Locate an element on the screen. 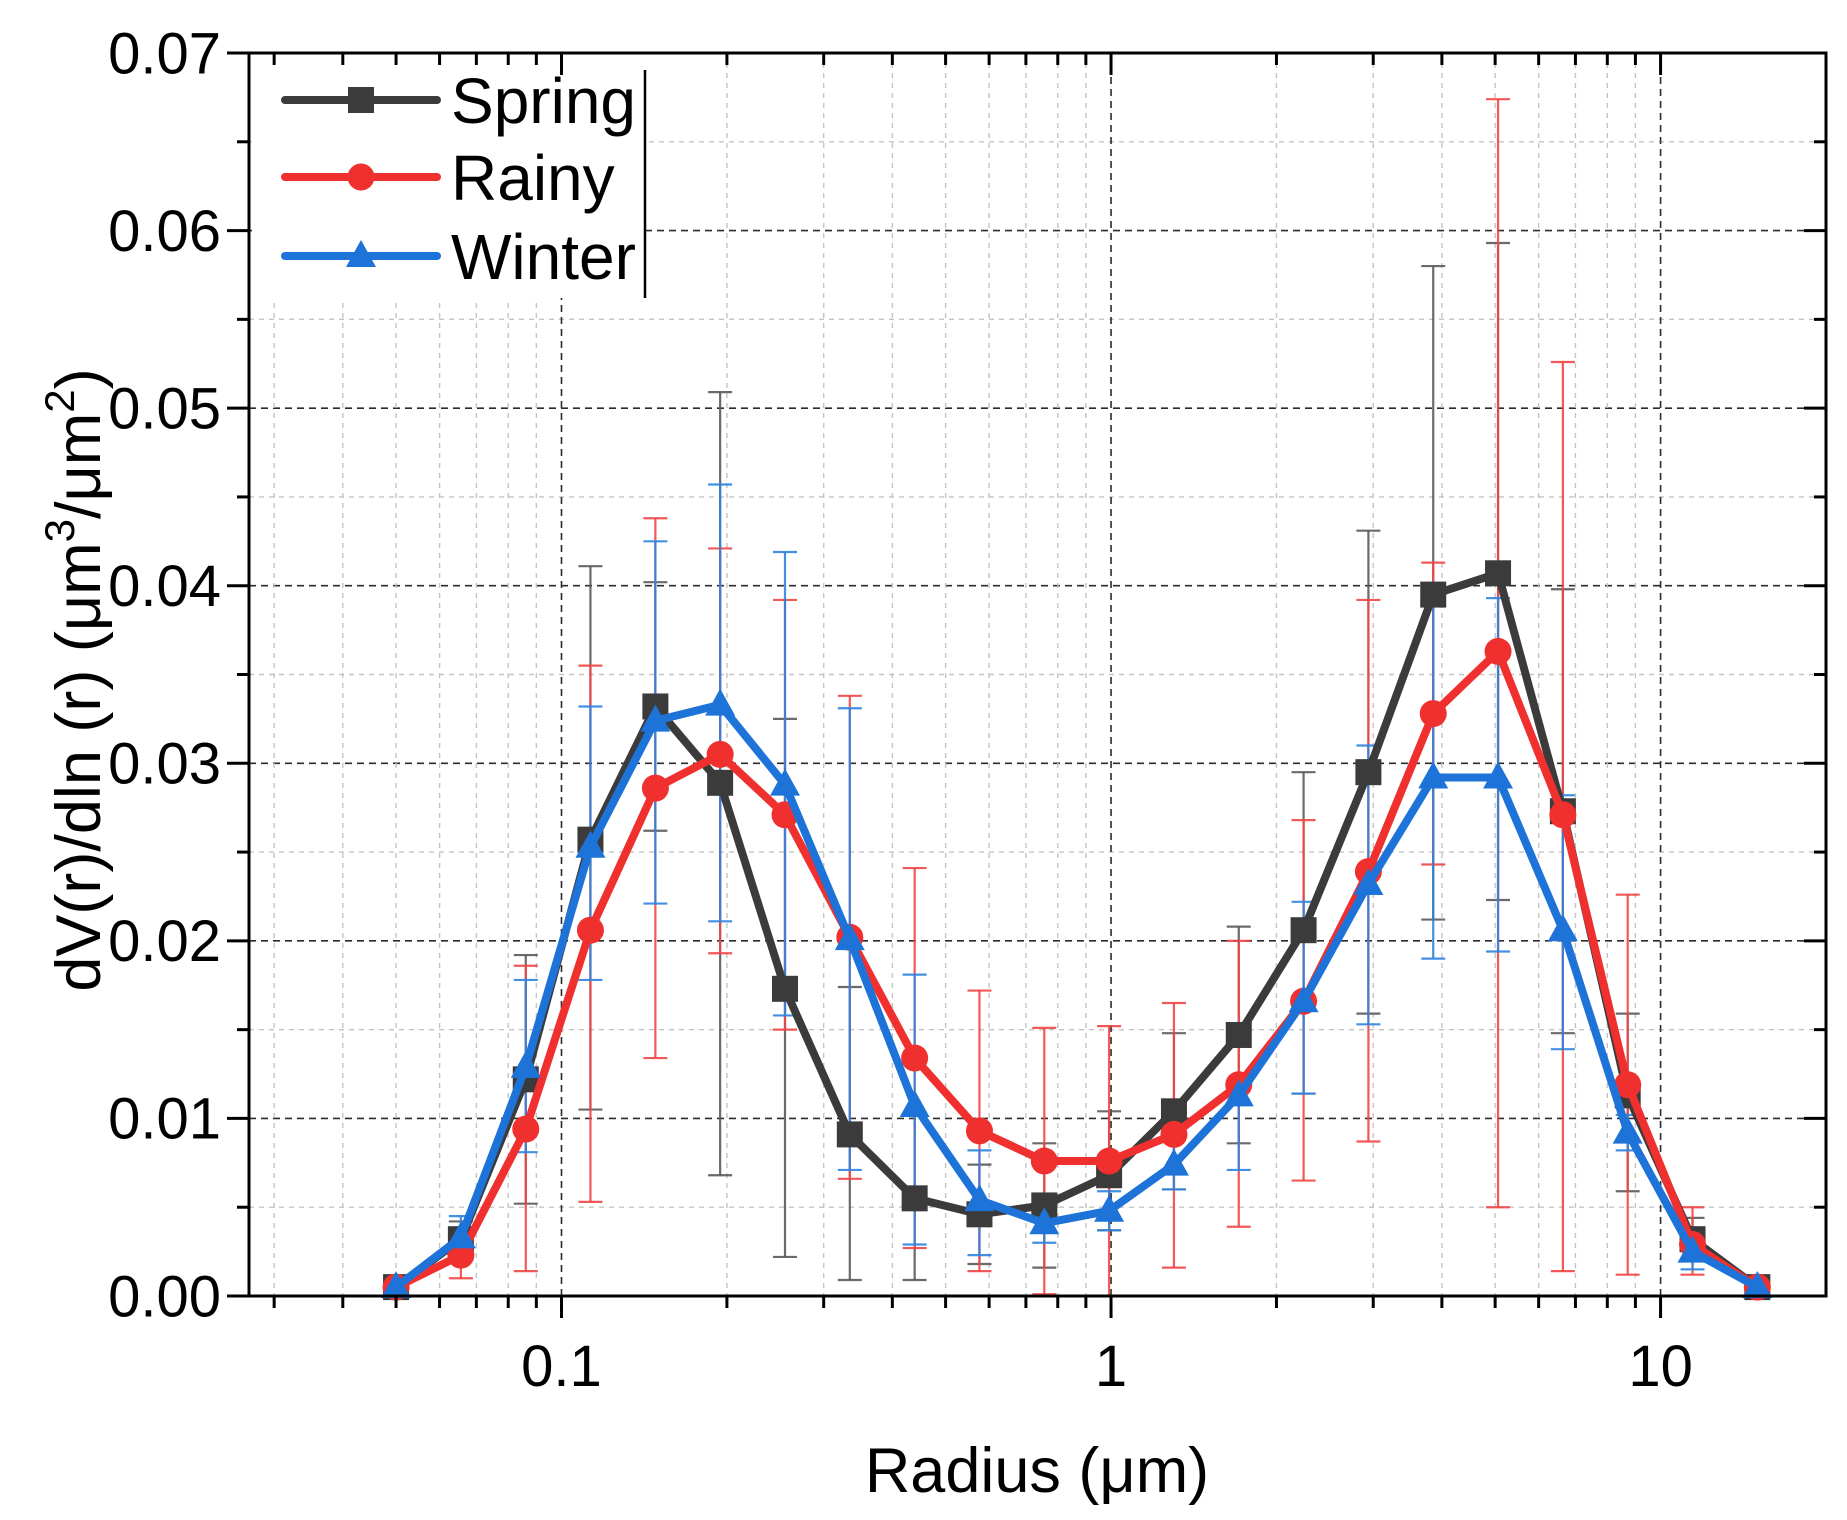  legend-rainy-label: Rainy is located at coordinates (533, 178).